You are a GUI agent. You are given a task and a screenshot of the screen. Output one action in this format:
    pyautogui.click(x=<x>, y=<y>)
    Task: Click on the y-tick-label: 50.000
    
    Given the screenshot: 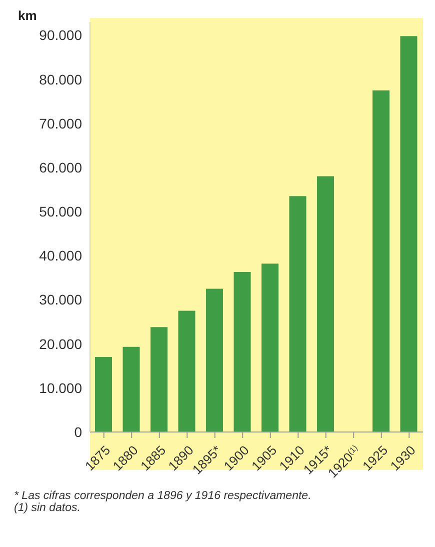 What is the action you would take?
    pyautogui.click(x=60, y=212)
    